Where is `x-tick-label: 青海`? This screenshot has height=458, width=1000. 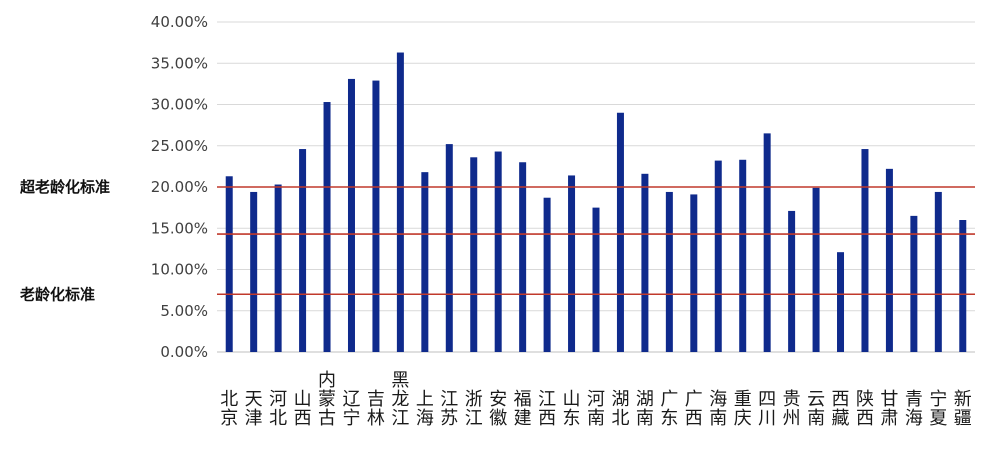 x-tick-label: 青海 is located at coordinates (914, 409).